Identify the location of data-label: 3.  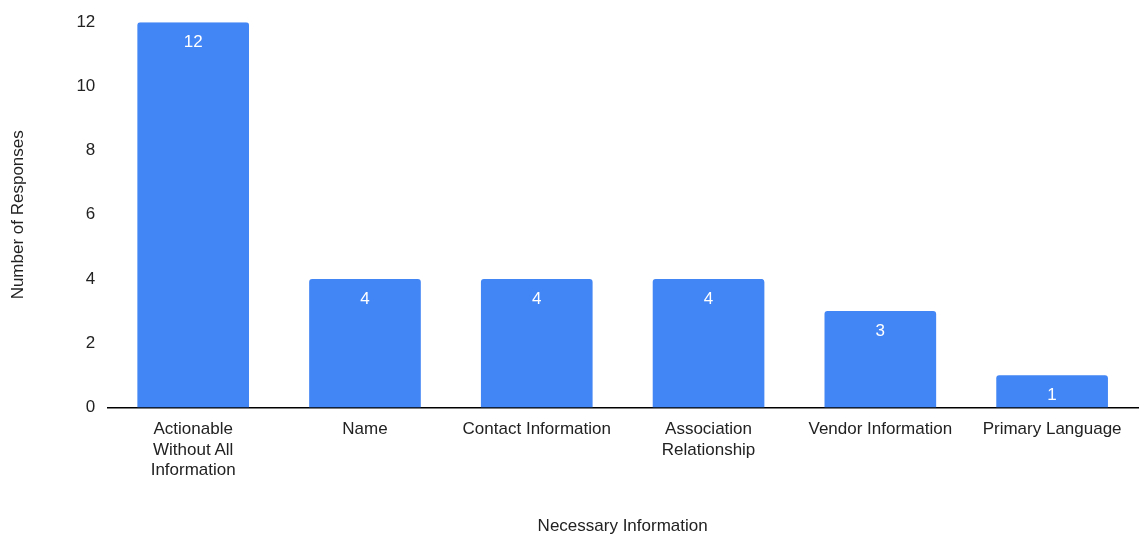
(880, 330).